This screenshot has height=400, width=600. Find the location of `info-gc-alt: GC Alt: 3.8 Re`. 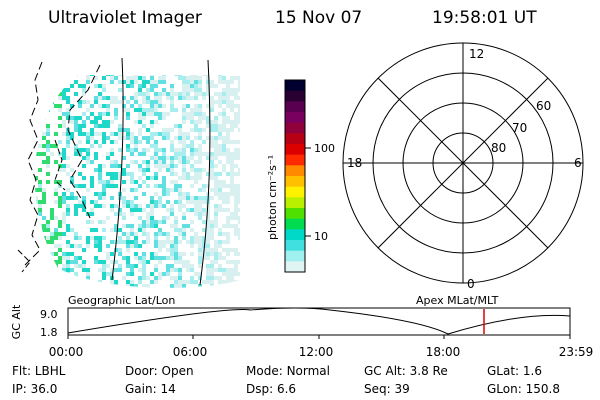

info-gc-alt: GC Alt: 3.8 Re is located at coordinates (406, 371).